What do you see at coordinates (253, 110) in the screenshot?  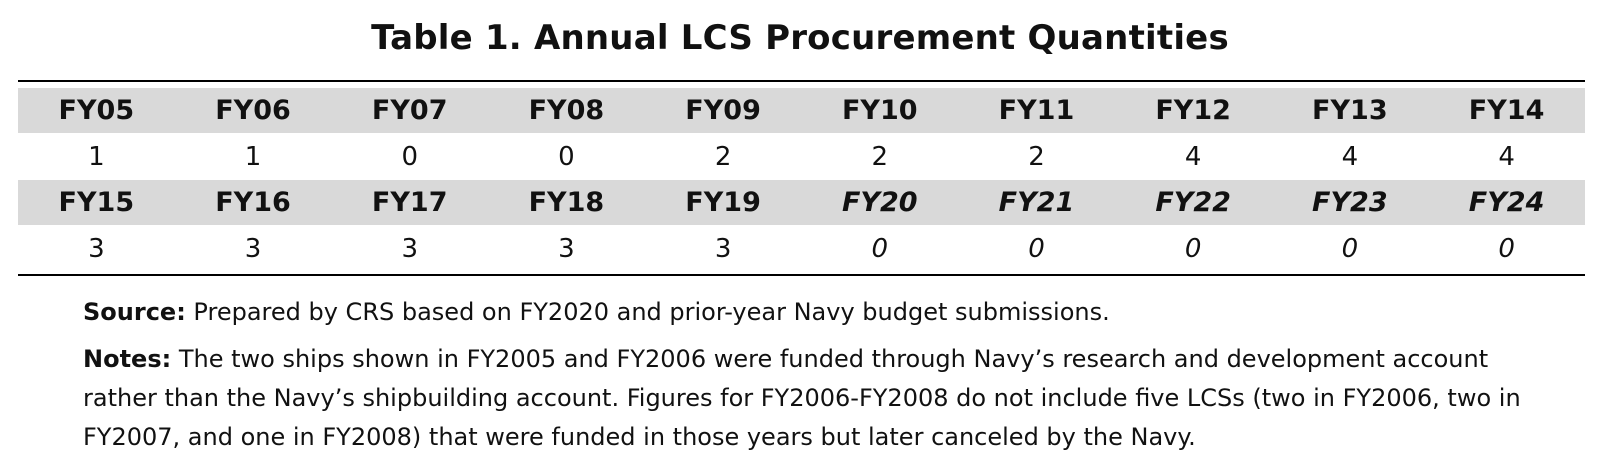 I see `table-header-cell: FY06` at bounding box center [253, 110].